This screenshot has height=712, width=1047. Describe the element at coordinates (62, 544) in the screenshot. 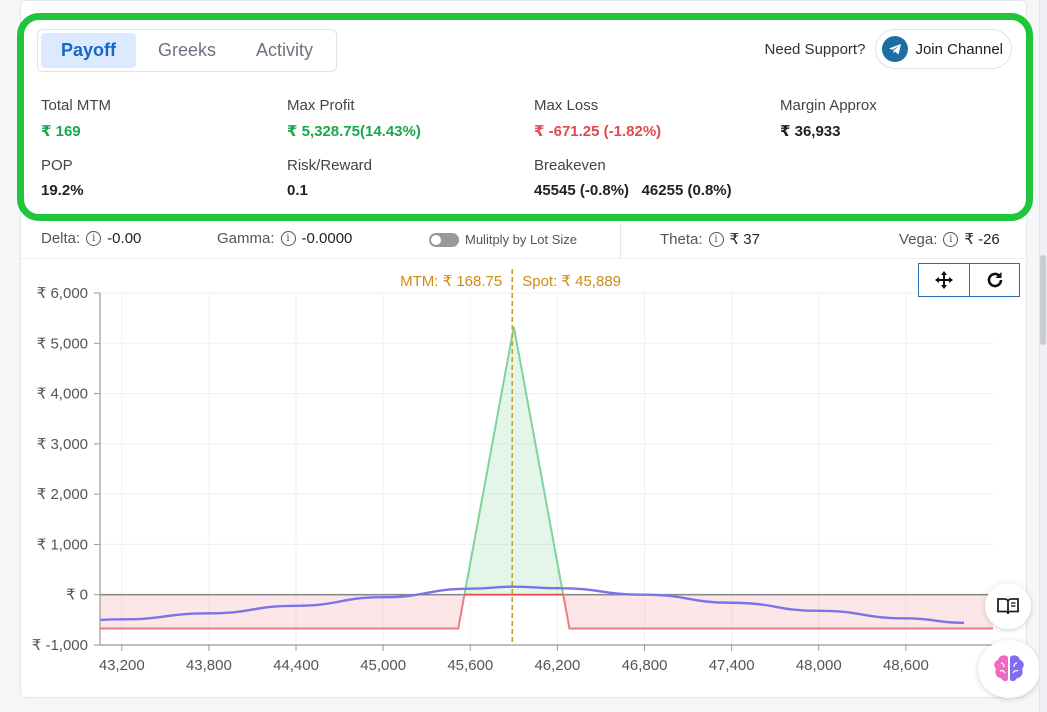

I see `y-tick-label: ₹ 1,000` at that location.